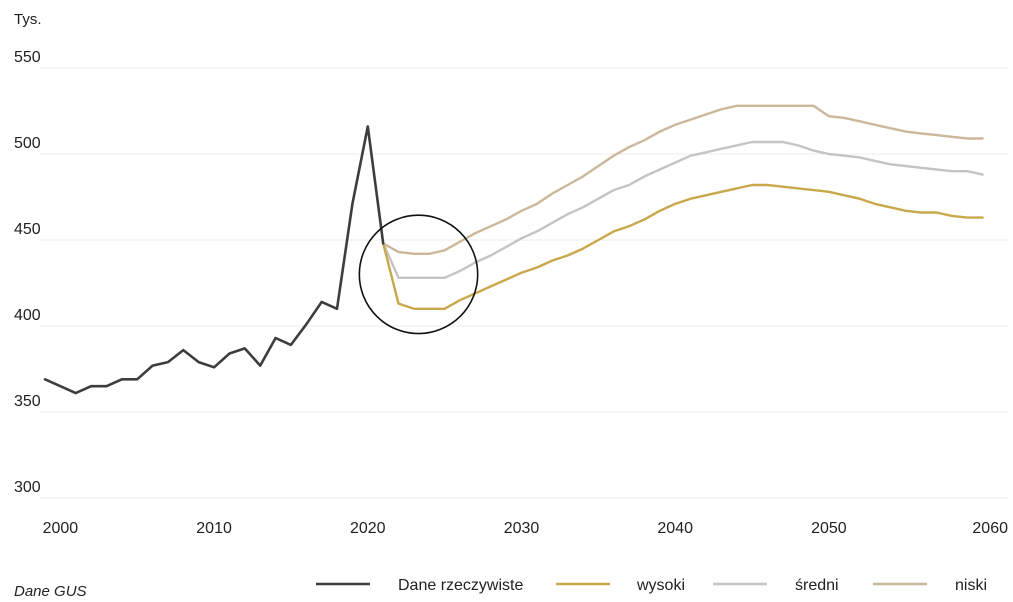  I want to click on x-tick-label: 2020, so click(368, 528).